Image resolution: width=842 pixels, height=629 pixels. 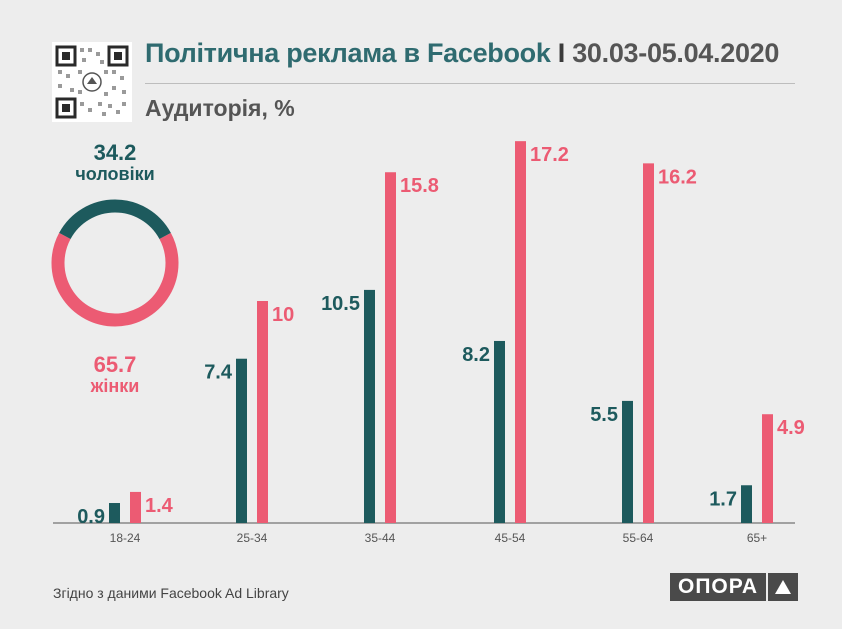 I want to click on x-tick-label-25-34: 25-34, so click(x=252, y=538).